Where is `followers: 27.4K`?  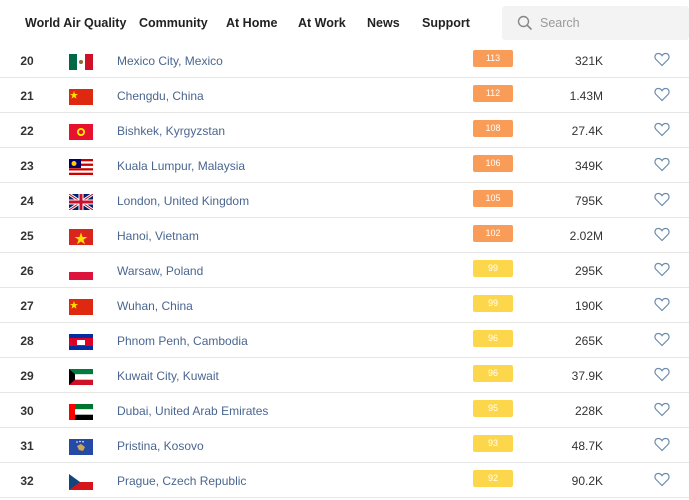 followers: 27.4K is located at coordinates (587, 131).